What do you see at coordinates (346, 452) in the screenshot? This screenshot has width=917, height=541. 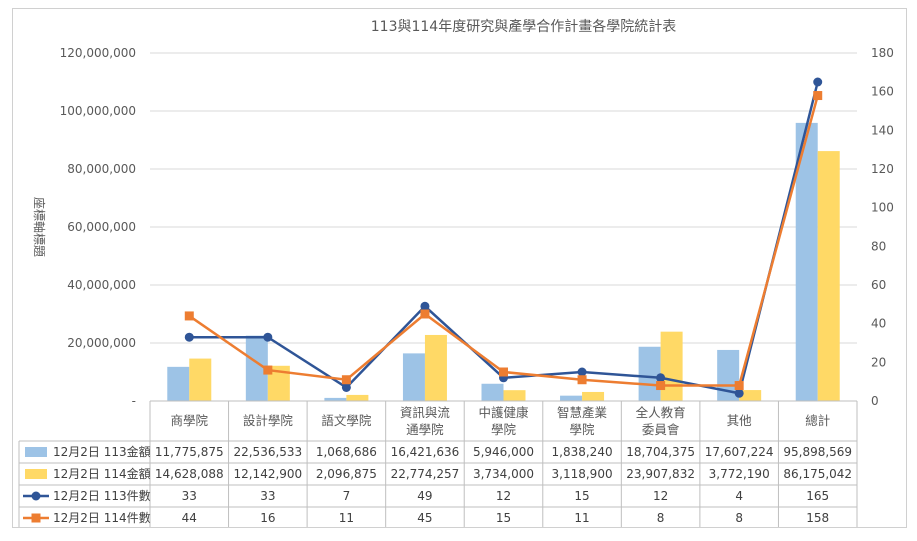 I see `table-cell: 1,068,686` at bounding box center [346, 452].